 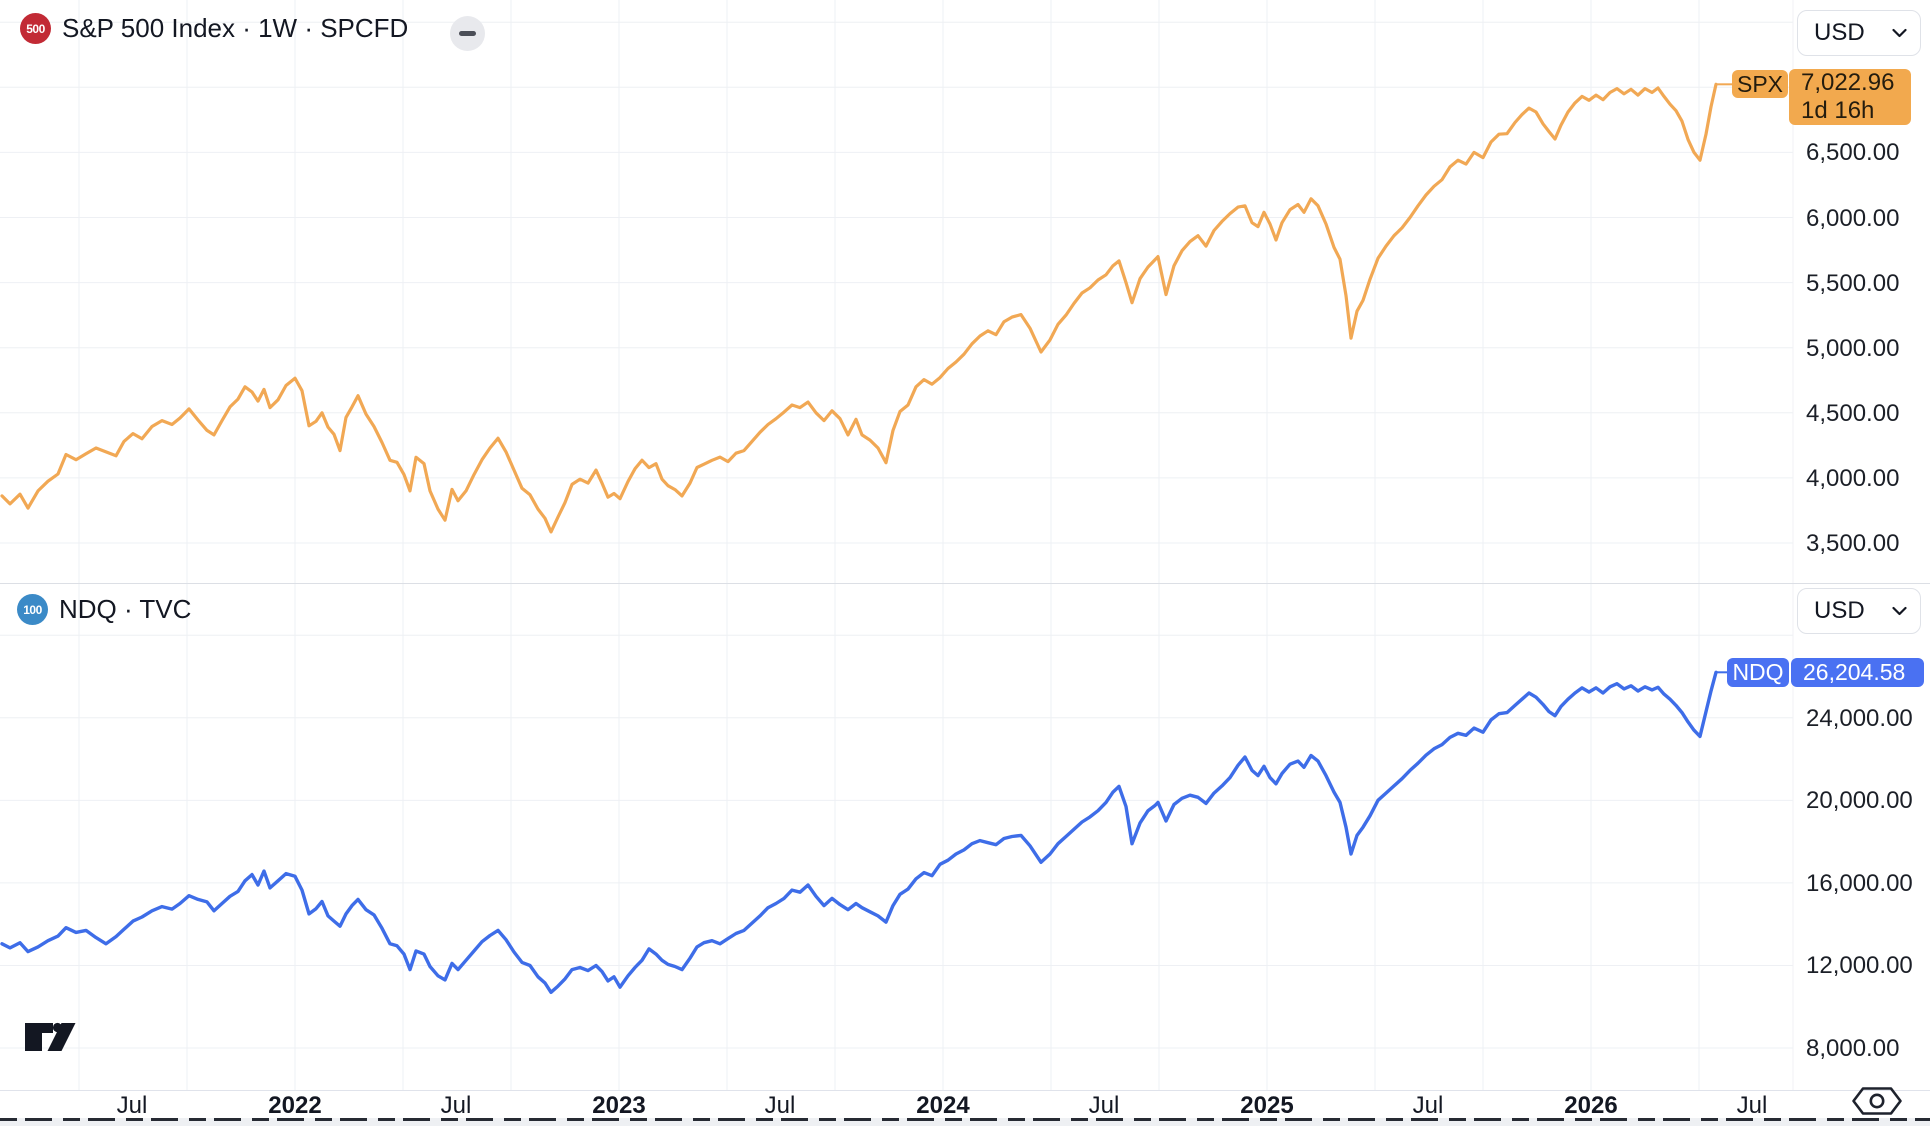 I want to click on scale-settings-gear-icon, so click(x=1877, y=1101).